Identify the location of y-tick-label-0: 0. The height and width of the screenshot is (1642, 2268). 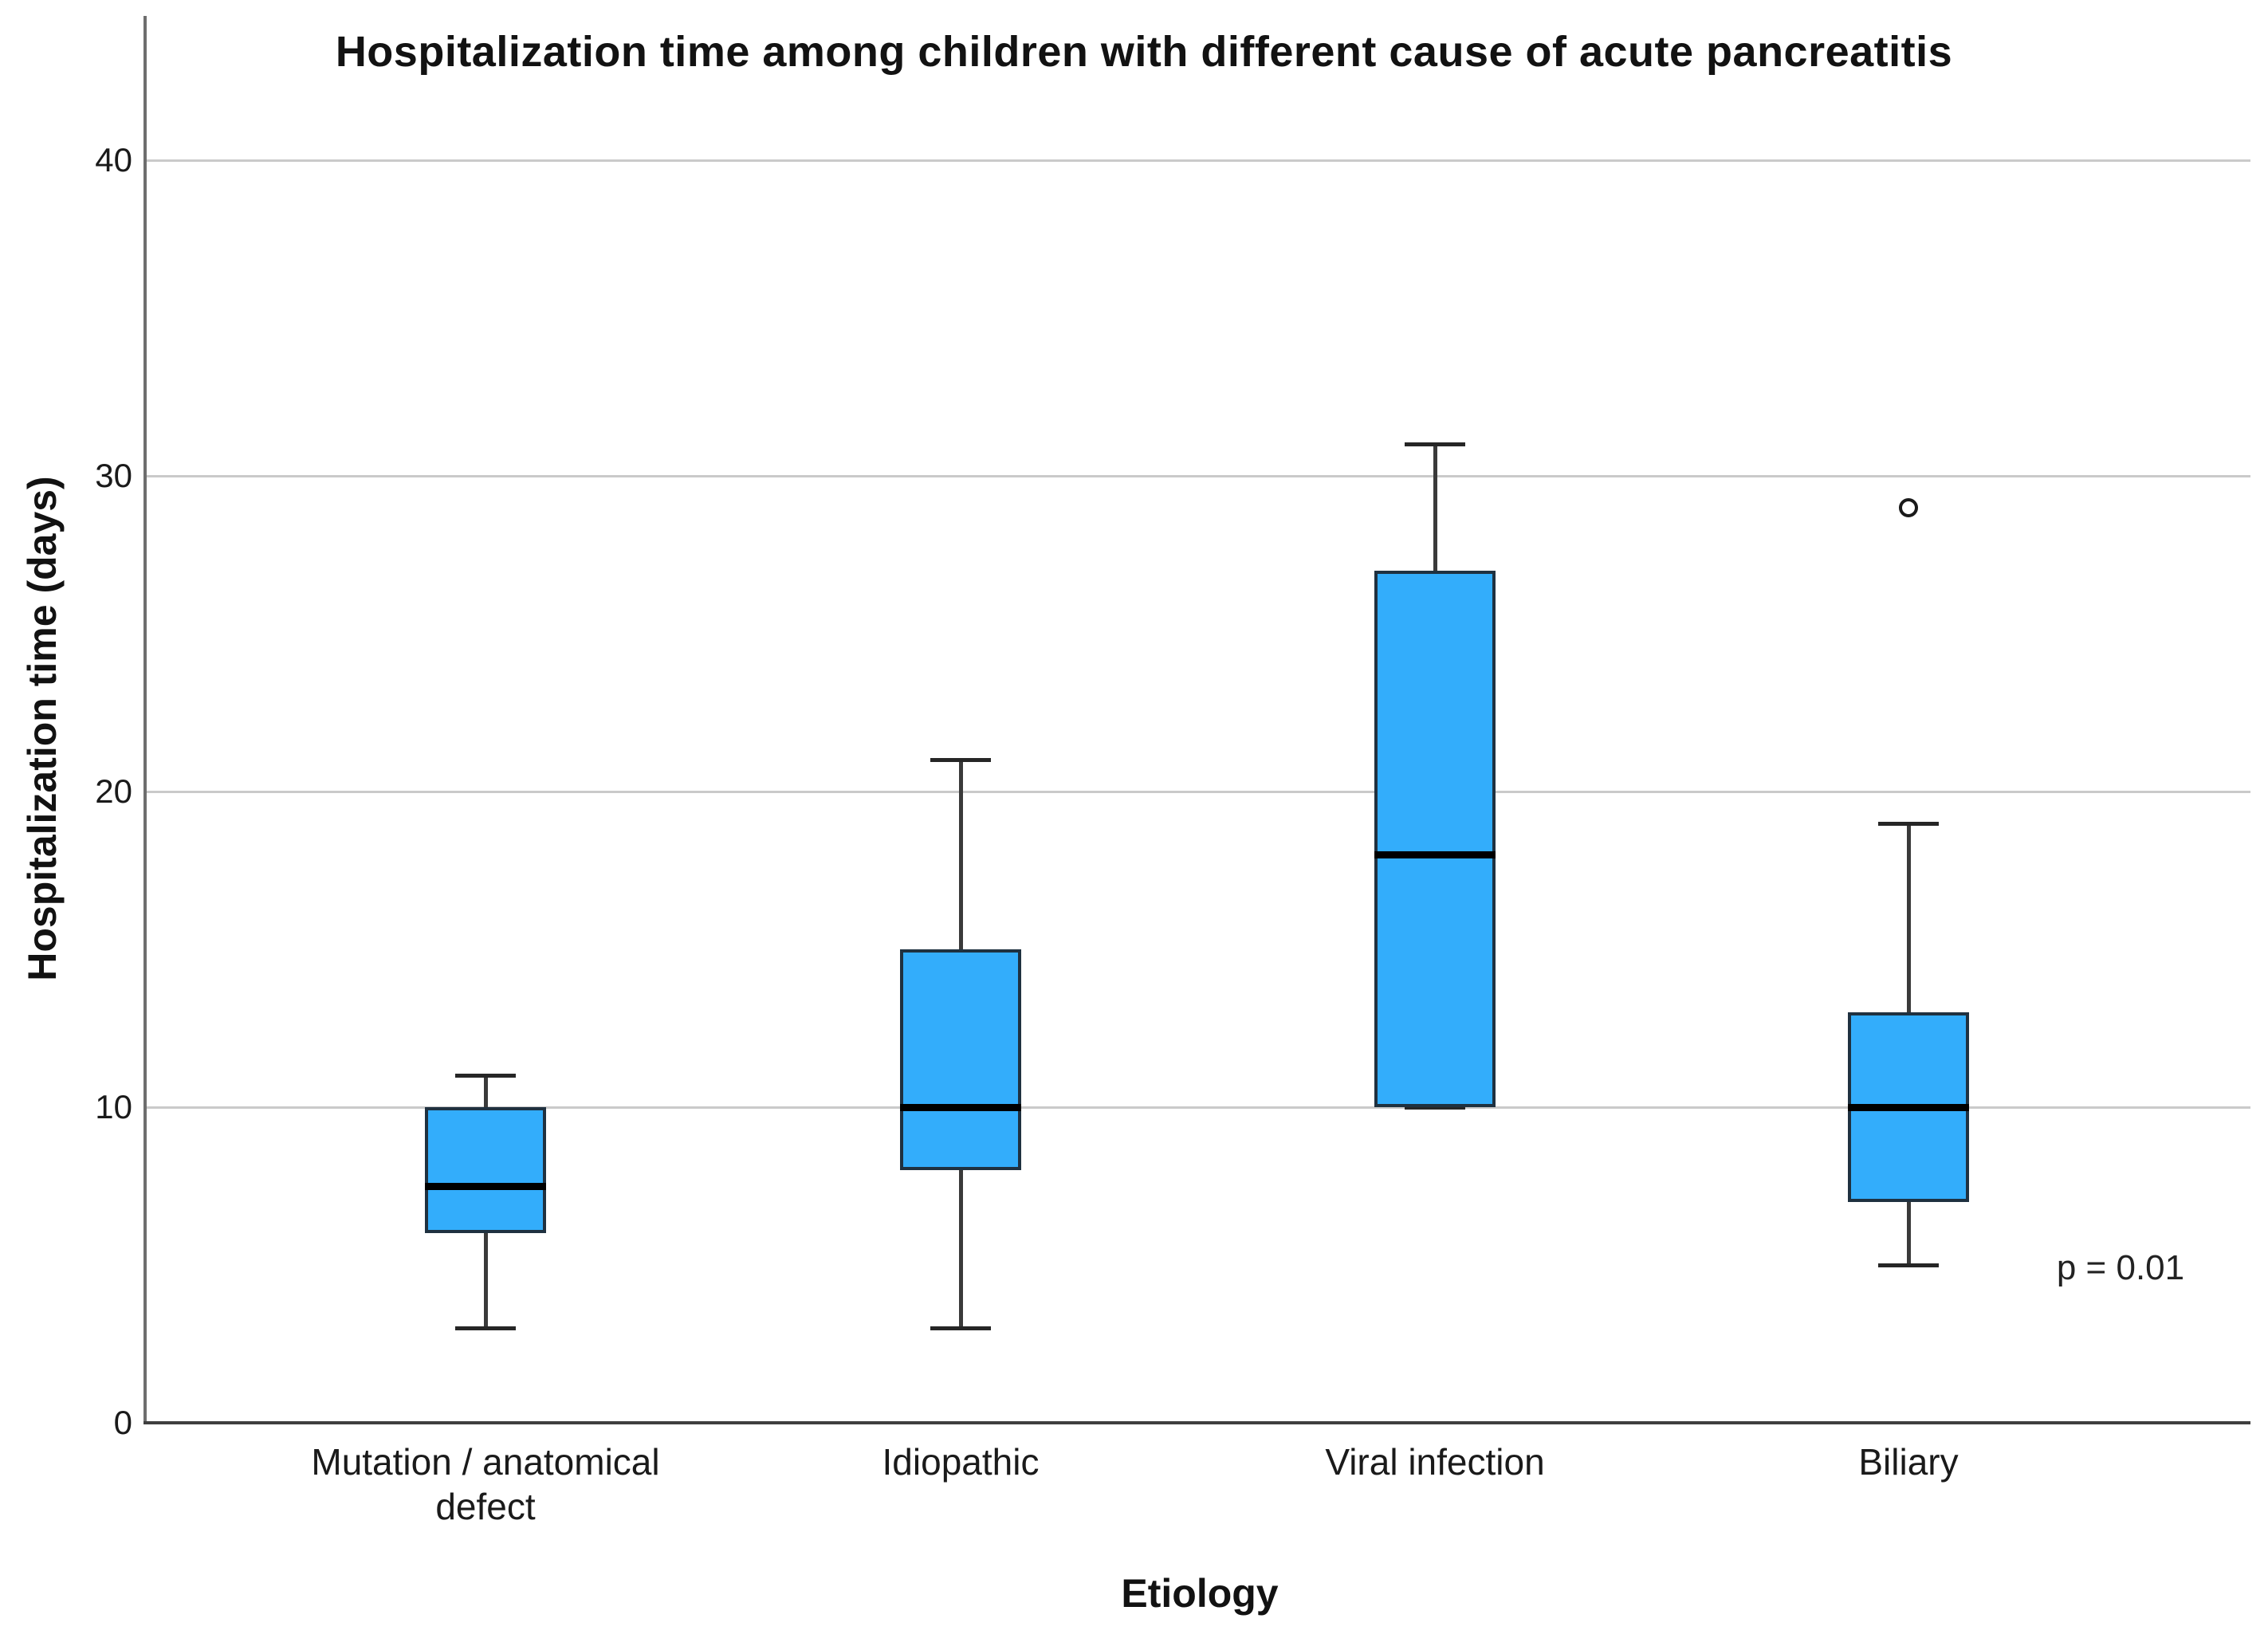
(123, 1422).